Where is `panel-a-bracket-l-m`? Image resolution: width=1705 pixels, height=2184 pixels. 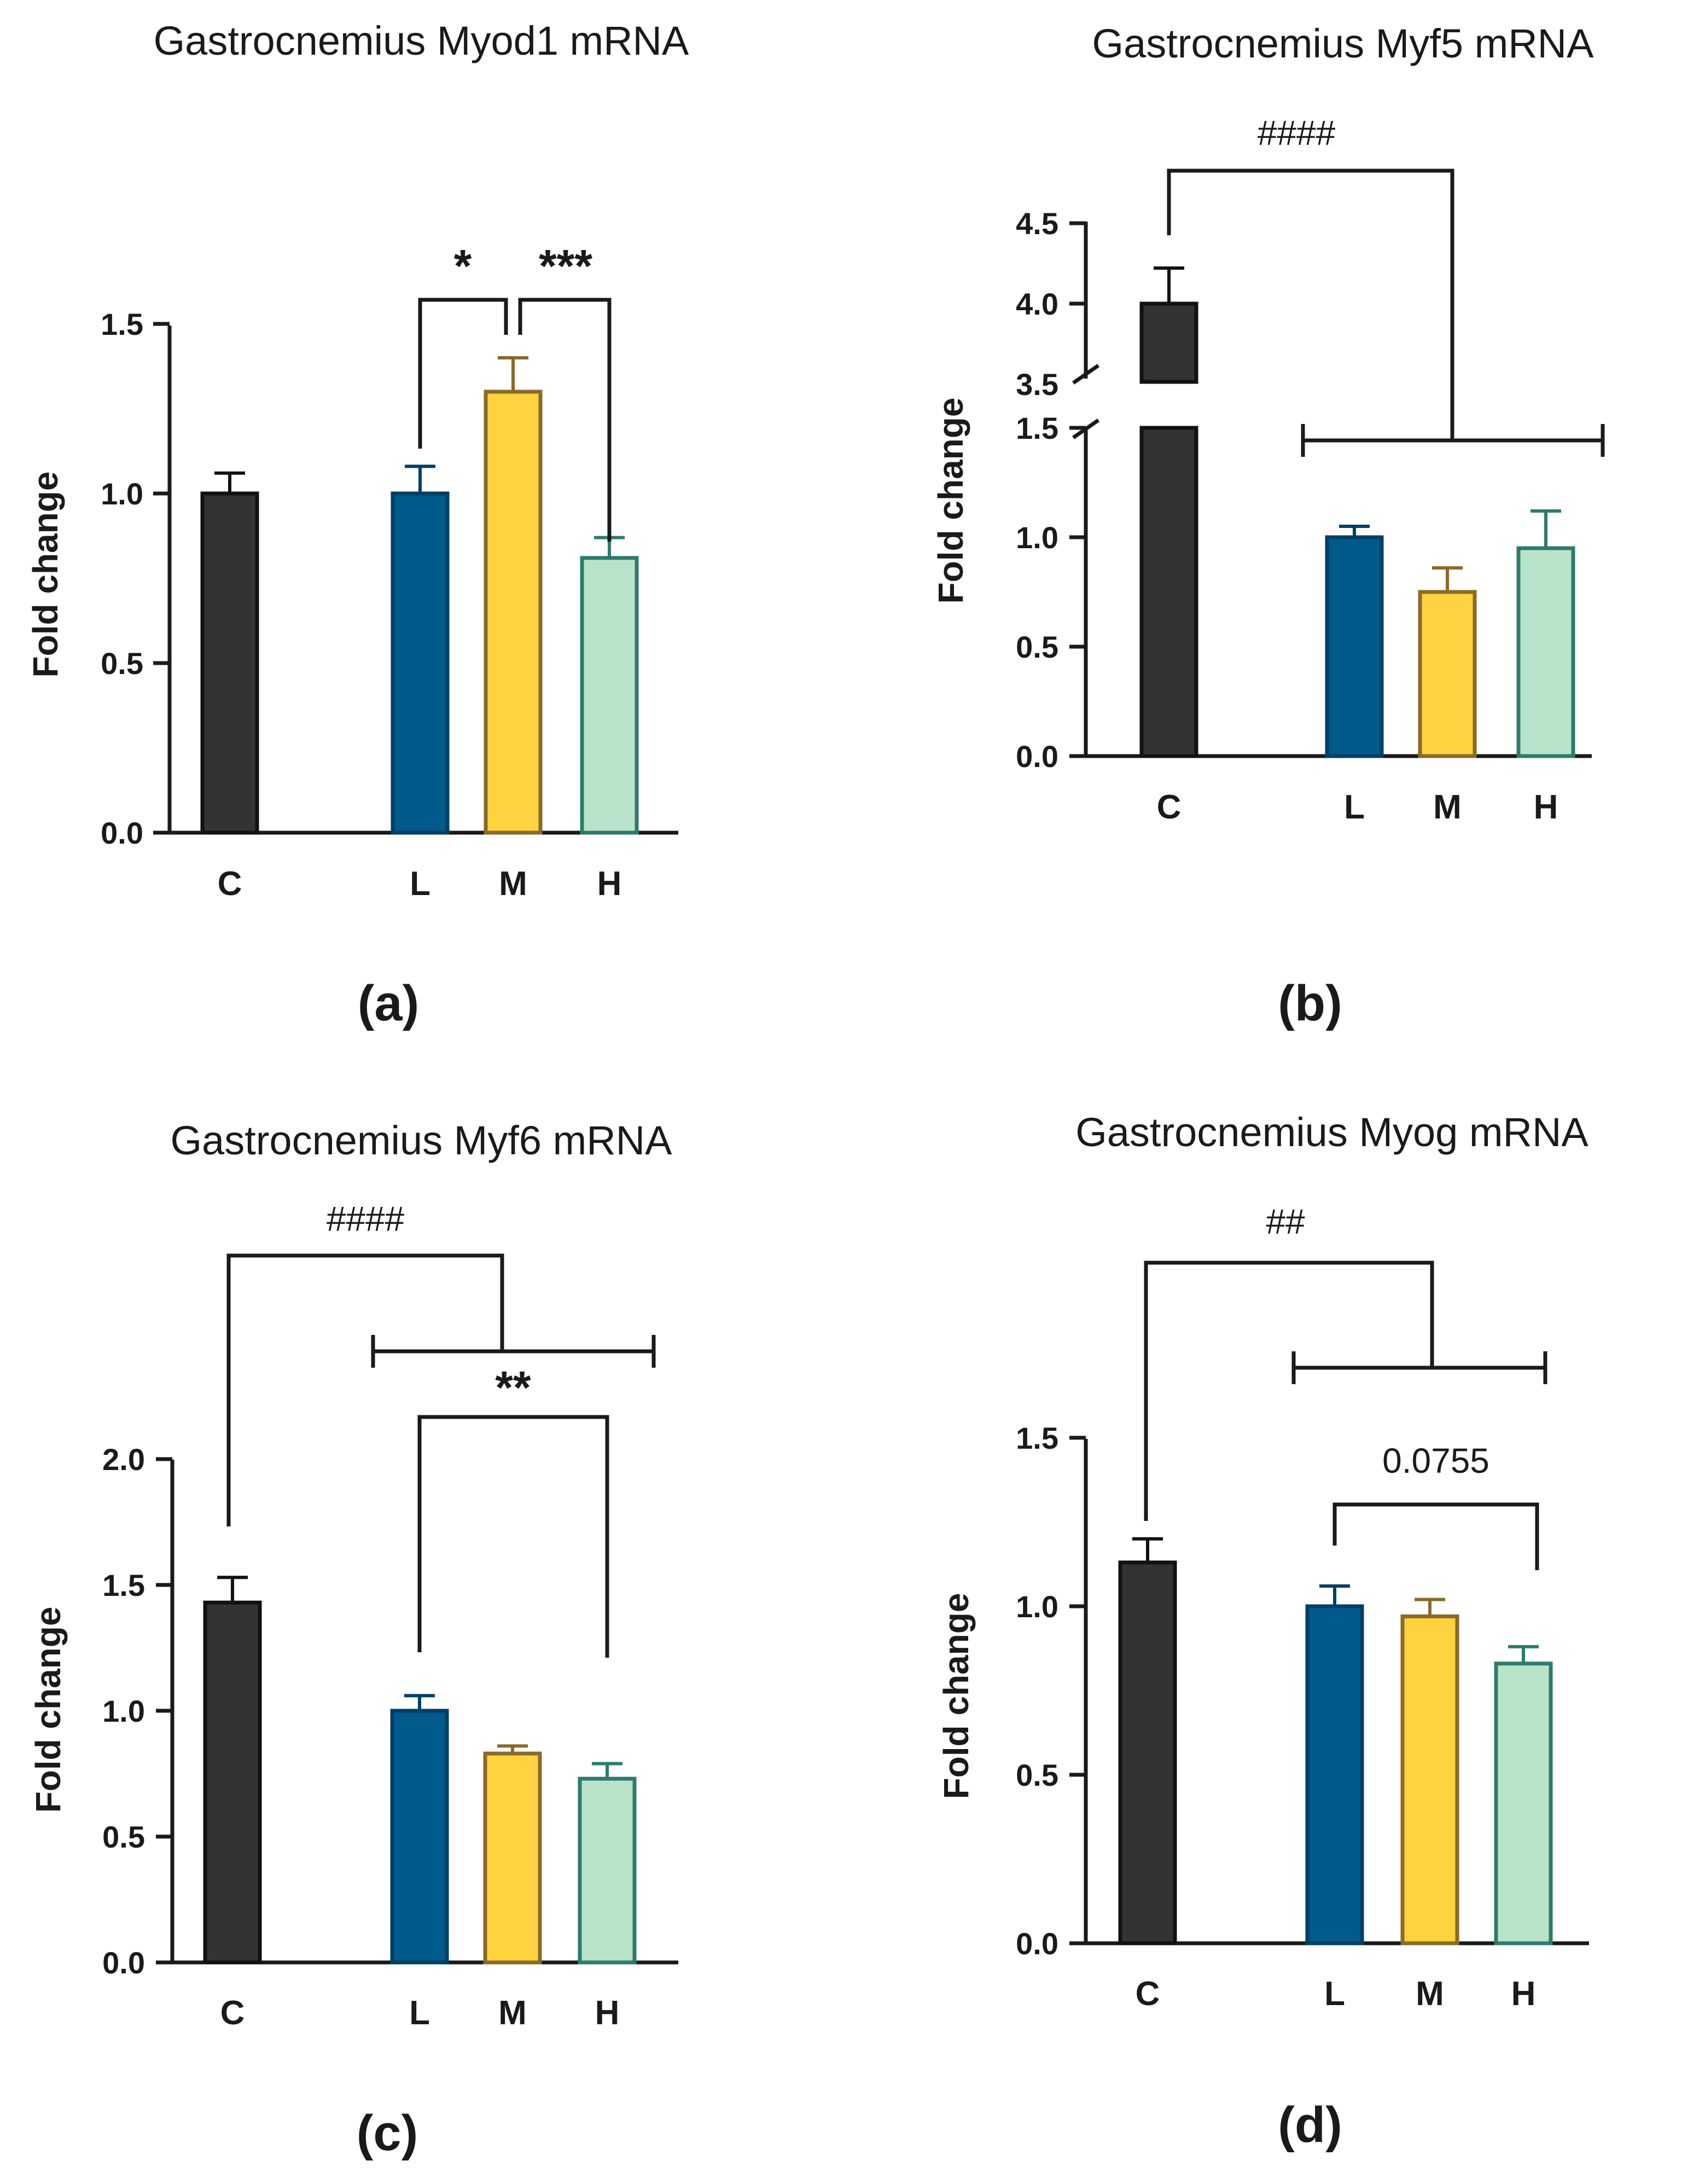 panel-a-bracket-l-m is located at coordinates (463, 373).